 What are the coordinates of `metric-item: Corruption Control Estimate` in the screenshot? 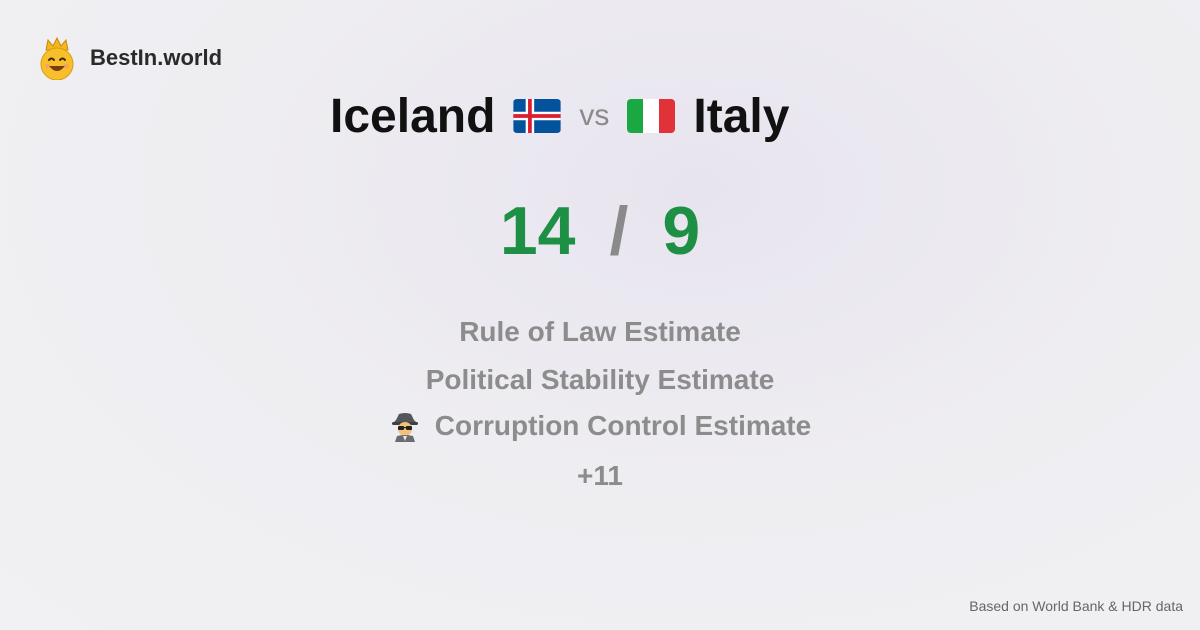 It's located at (600, 429).